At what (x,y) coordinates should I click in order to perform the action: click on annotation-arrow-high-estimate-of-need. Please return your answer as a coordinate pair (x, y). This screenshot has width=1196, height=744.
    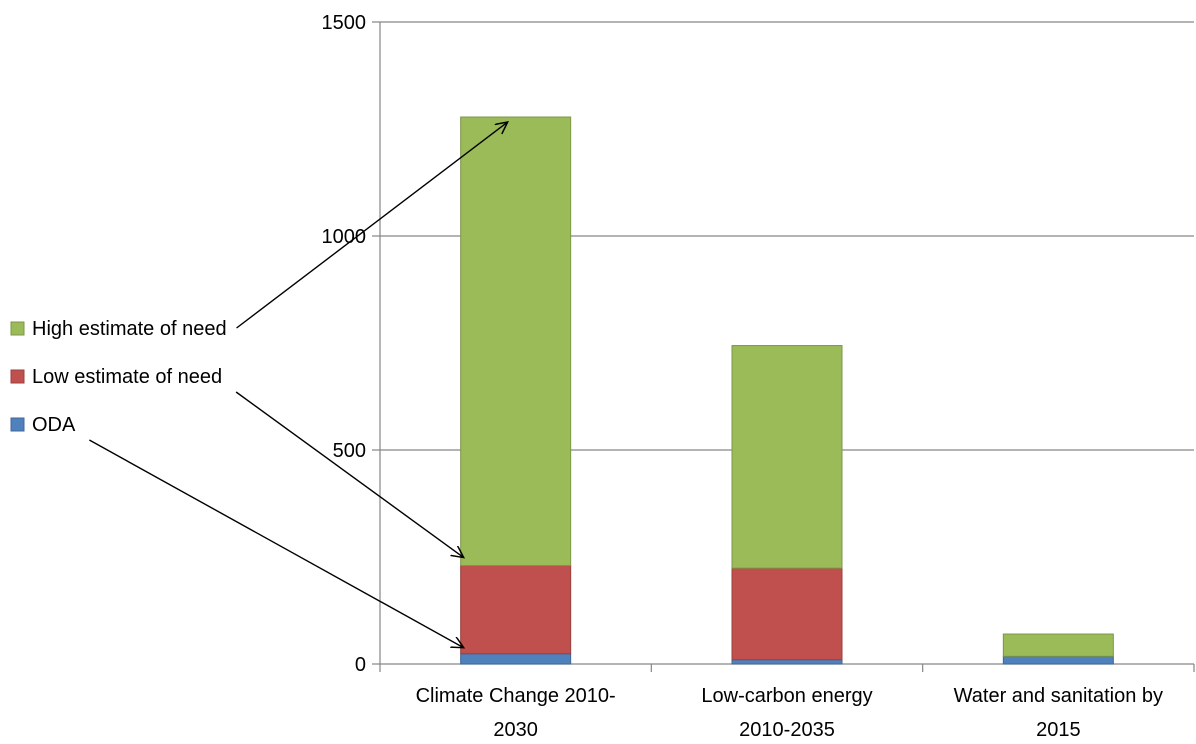
    Looking at the image, I should click on (372, 225).